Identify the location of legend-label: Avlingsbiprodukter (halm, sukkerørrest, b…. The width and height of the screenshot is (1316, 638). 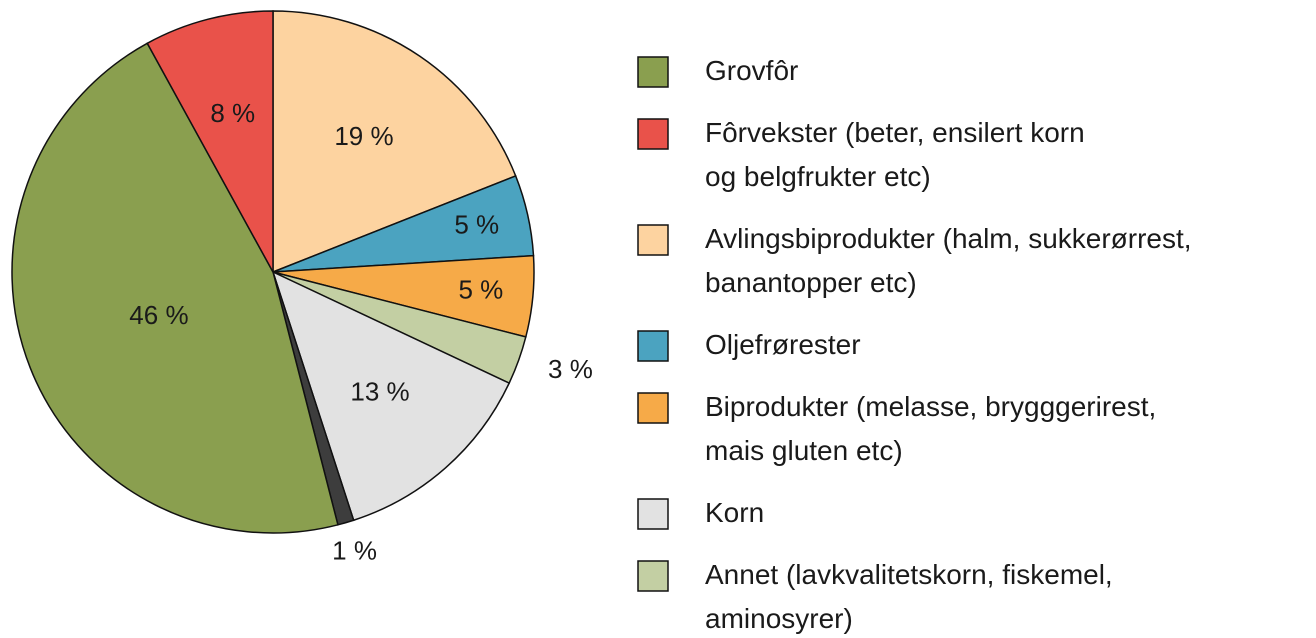
(948, 260).